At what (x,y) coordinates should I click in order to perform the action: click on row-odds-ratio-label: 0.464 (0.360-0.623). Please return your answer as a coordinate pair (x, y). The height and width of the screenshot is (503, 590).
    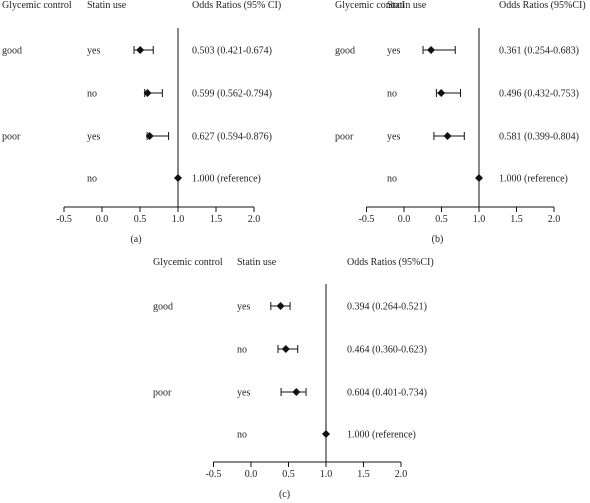
    Looking at the image, I should click on (387, 350).